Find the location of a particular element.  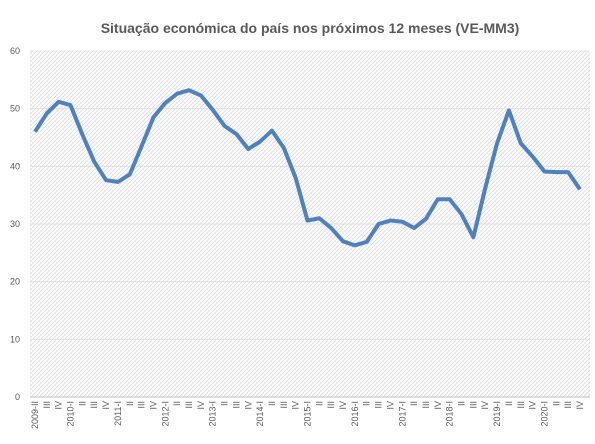

y-tick-label: 0 is located at coordinates (17, 397).